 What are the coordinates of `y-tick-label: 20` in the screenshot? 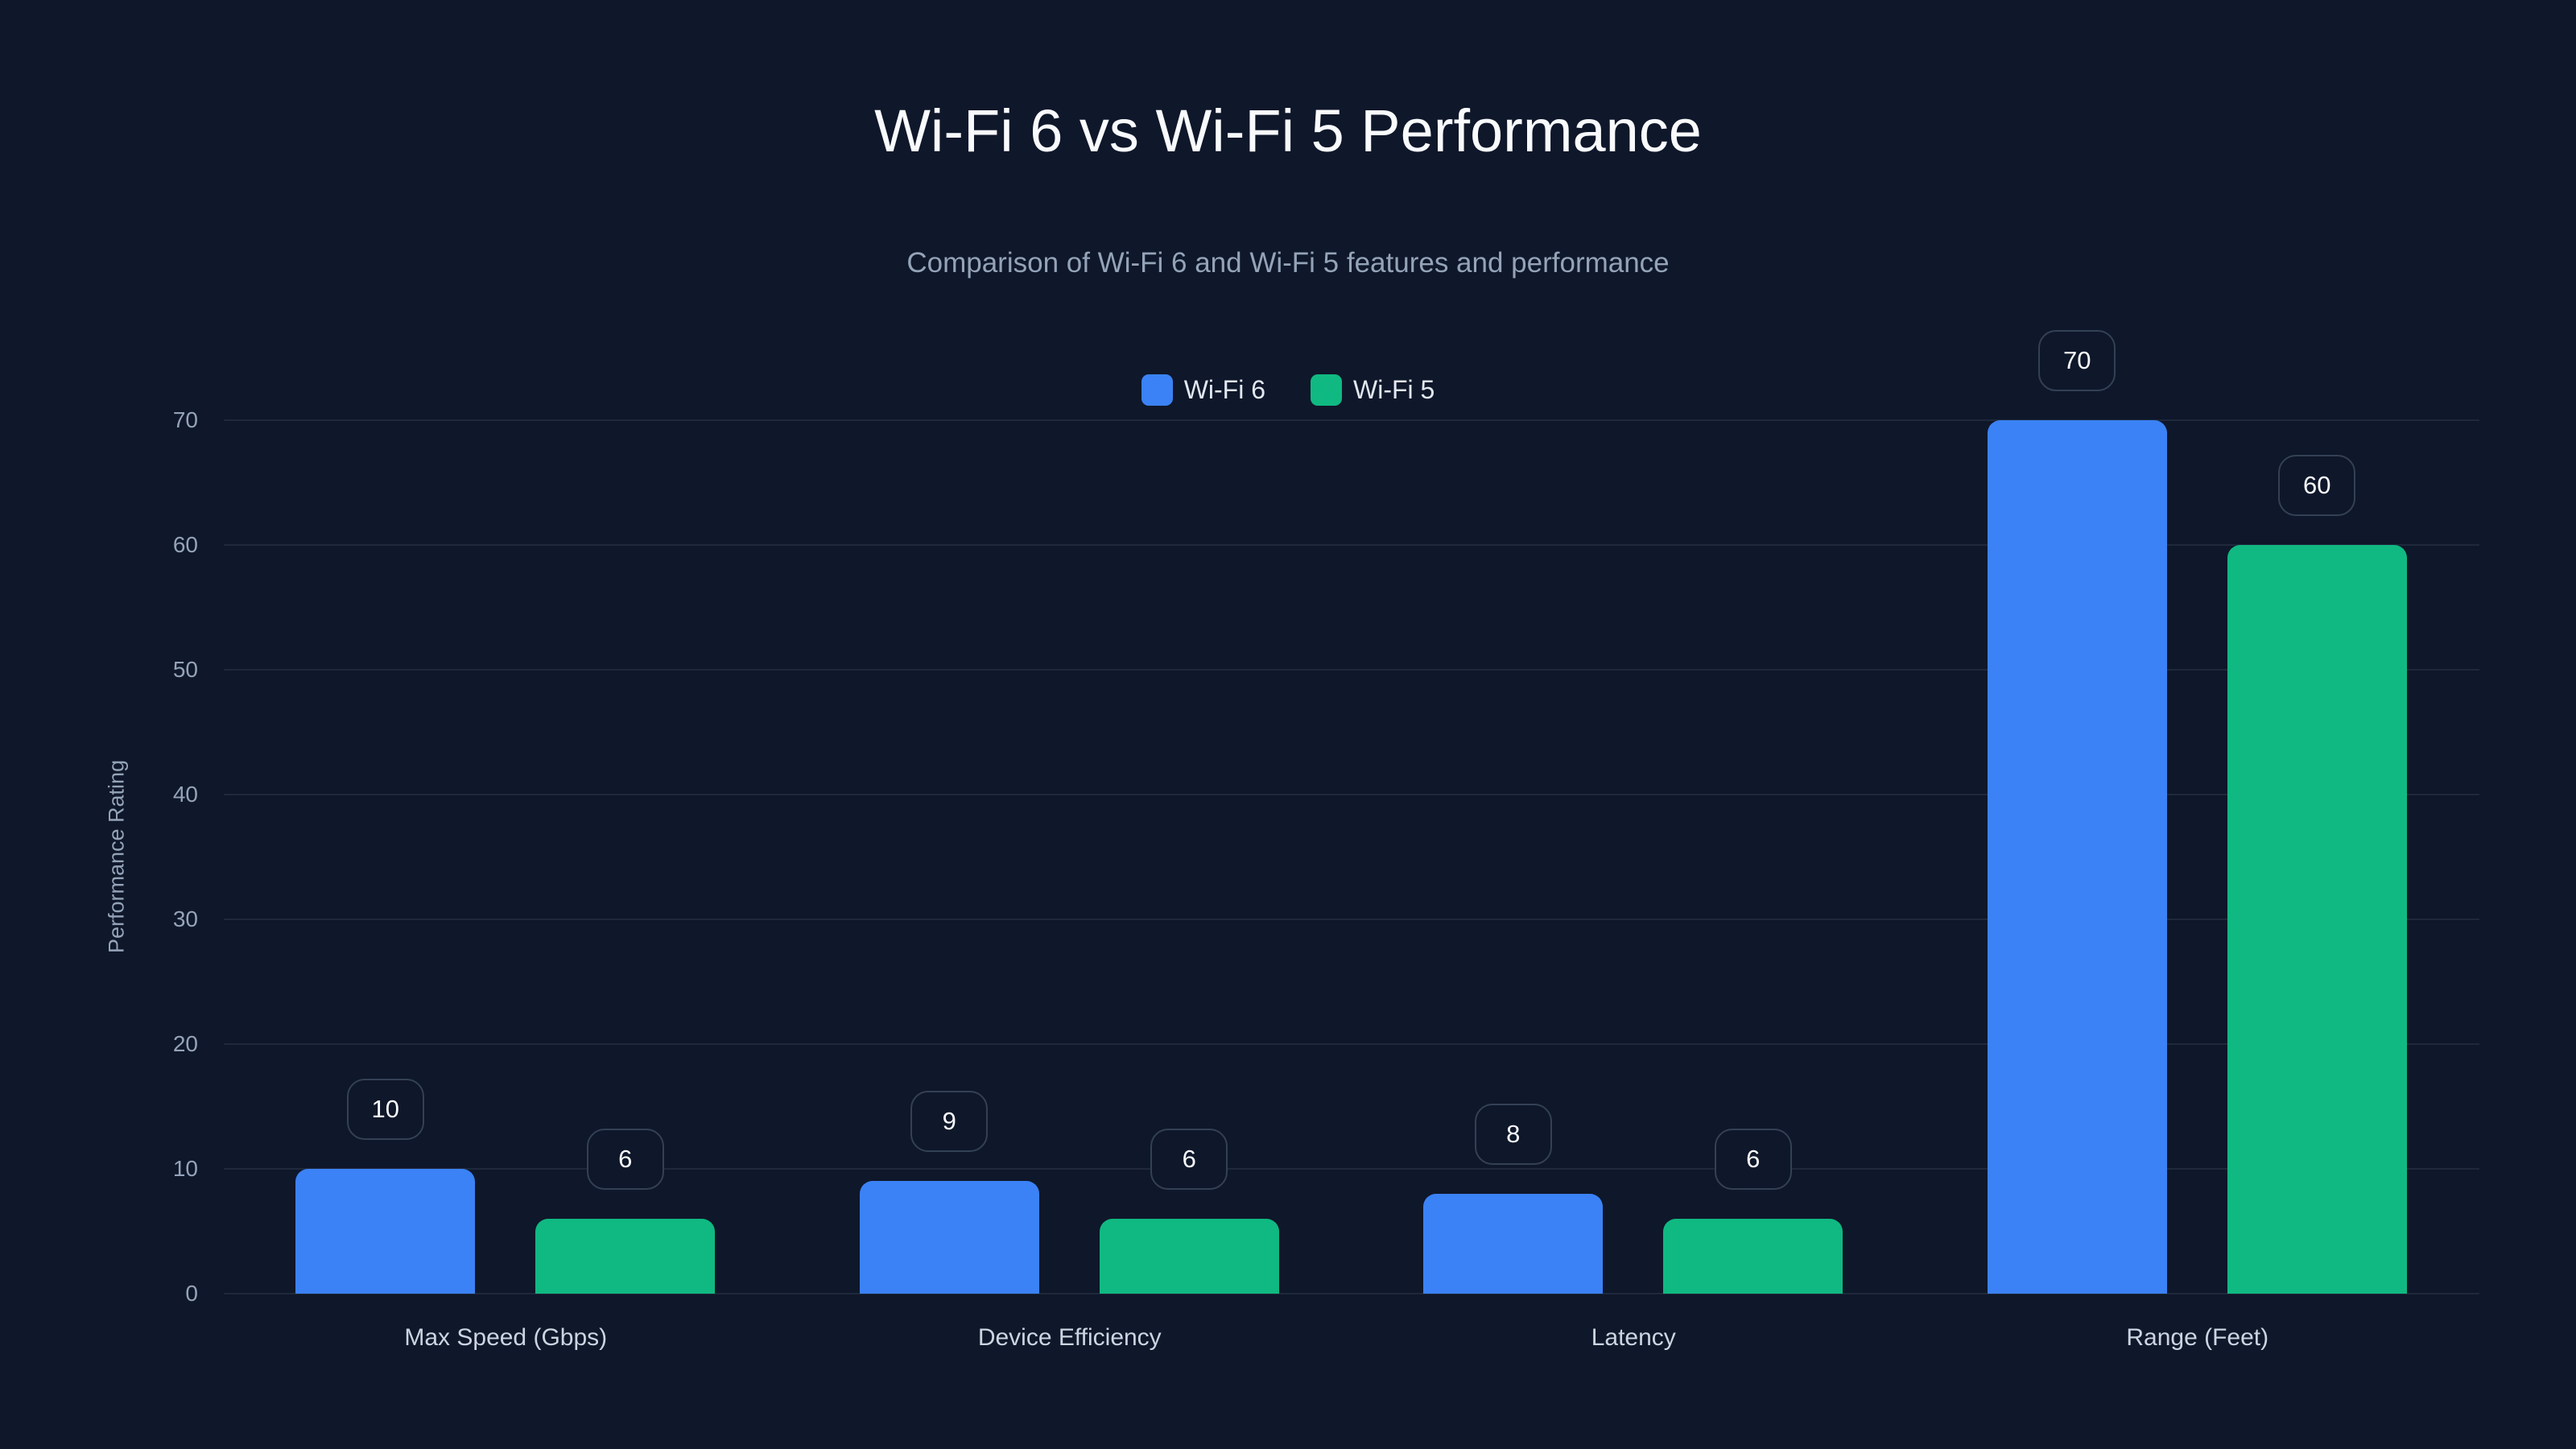 It's located at (185, 1043).